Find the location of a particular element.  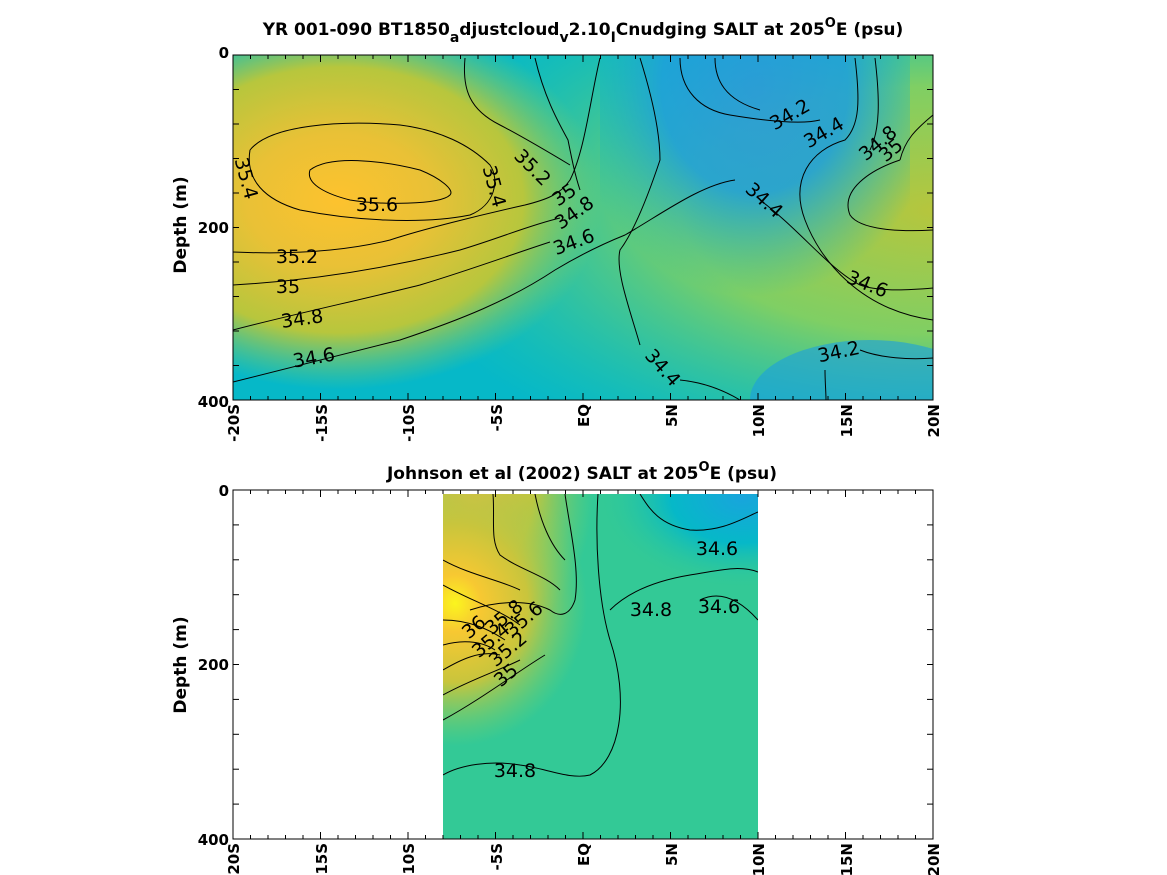

chart-bottom-xtick: -15S is located at coordinates (322, 859).